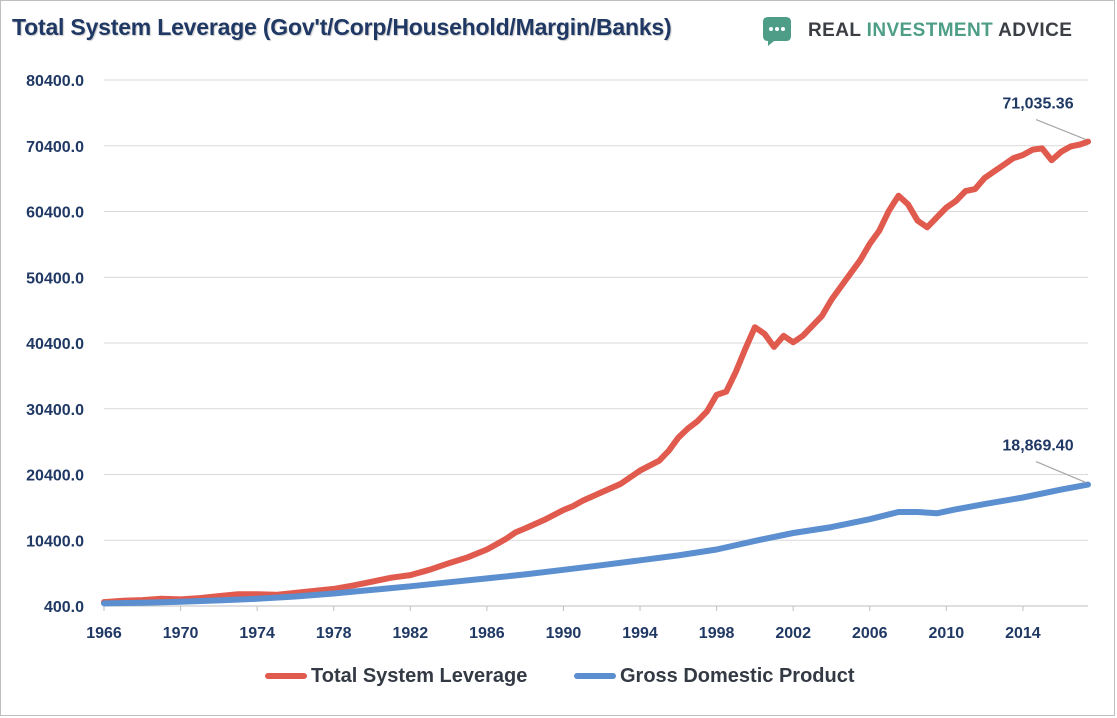 Image resolution: width=1117 pixels, height=718 pixels. I want to click on x-tick-label: 2006, so click(870, 633).